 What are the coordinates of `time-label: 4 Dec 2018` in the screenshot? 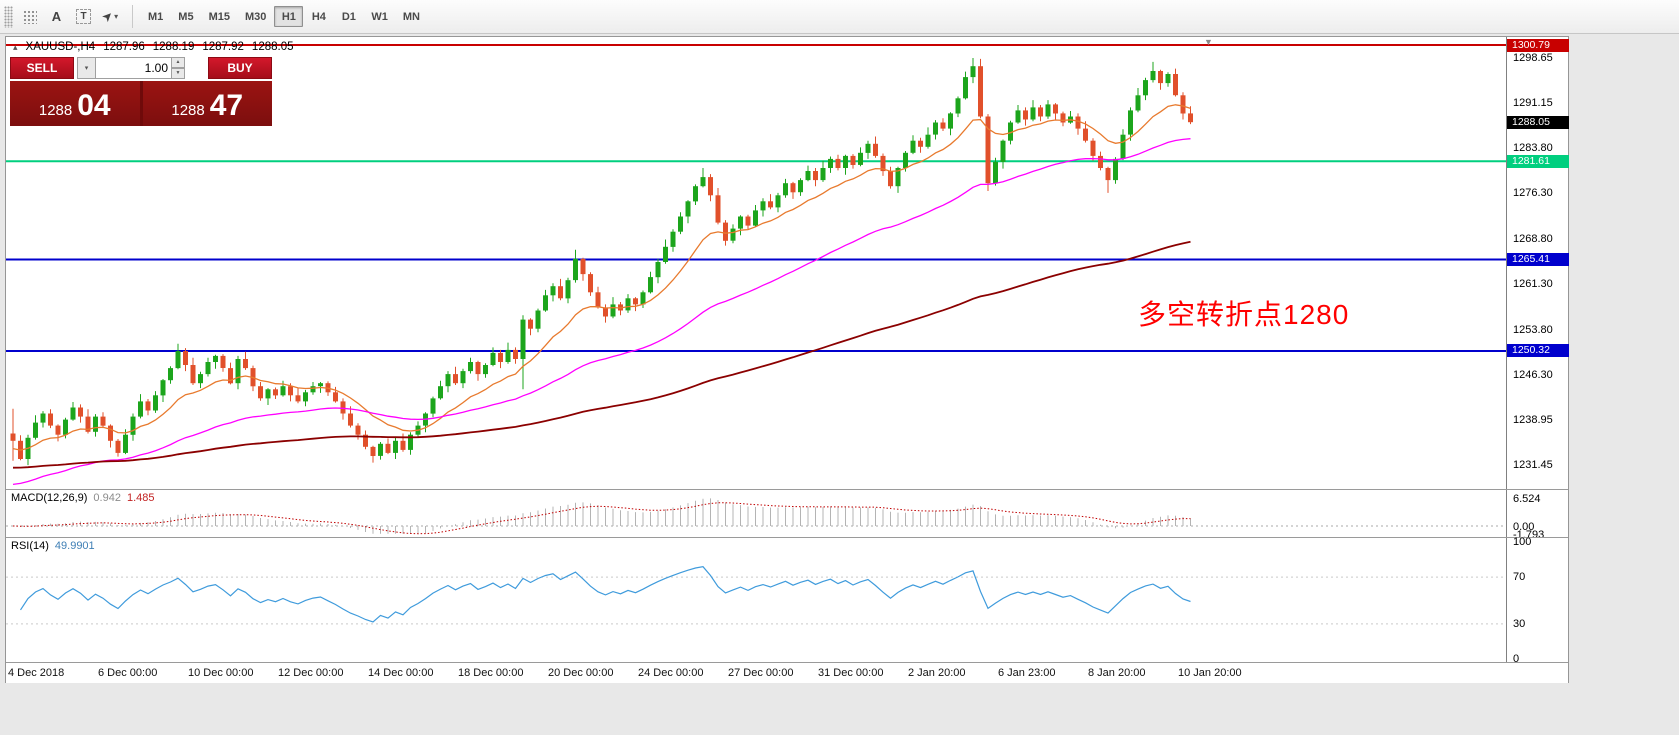 It's located at (36, 673).